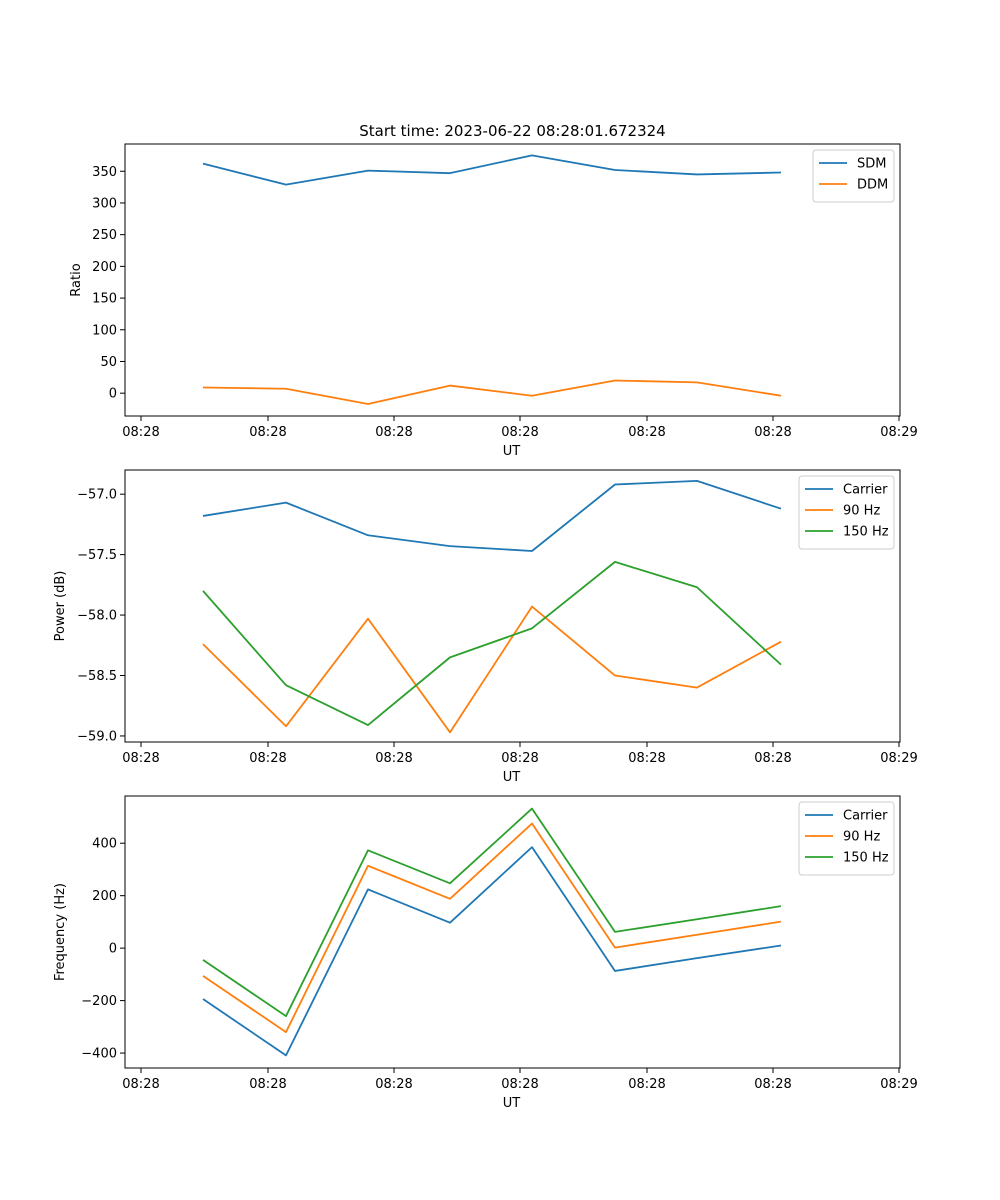 This screenshot has height=1200, width=1000. I want to click on y-tick-label: −57.0, so click(97, 495).